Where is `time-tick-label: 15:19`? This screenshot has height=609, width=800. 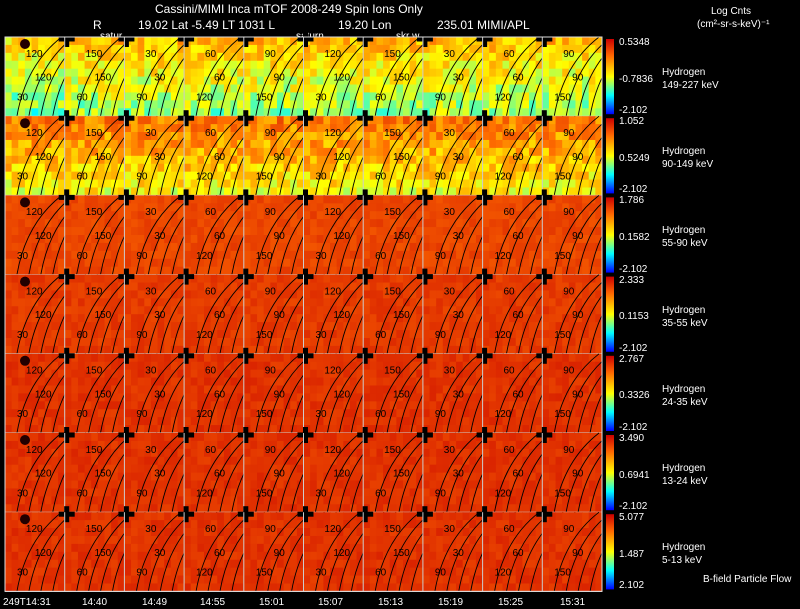 time-tick-label: 15:19 is located at coordinates (451, 602).